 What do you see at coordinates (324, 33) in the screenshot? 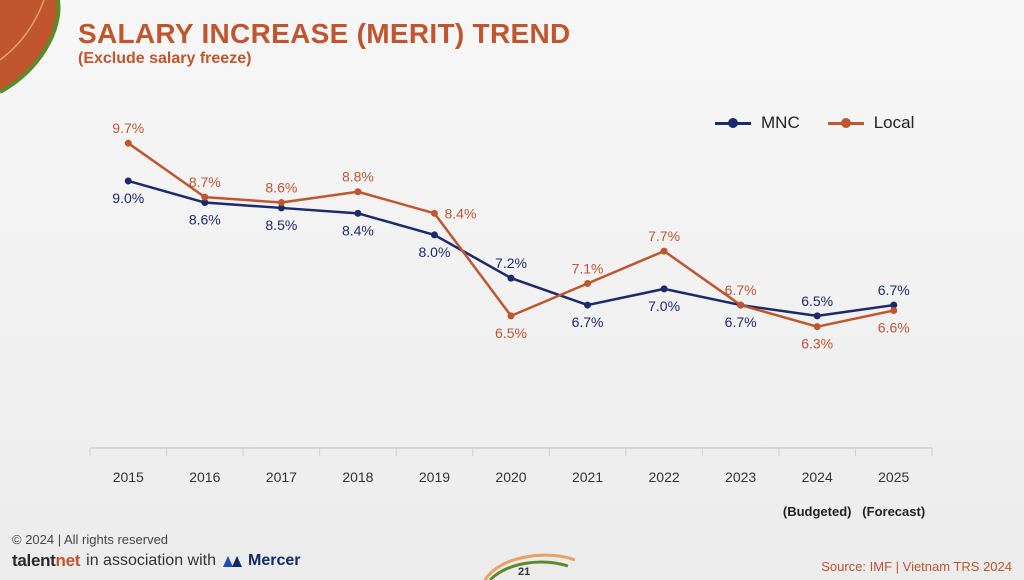
I see `page-title: SALARY INCREASE (MERIT) TREND` at bounding box center [324, 33].